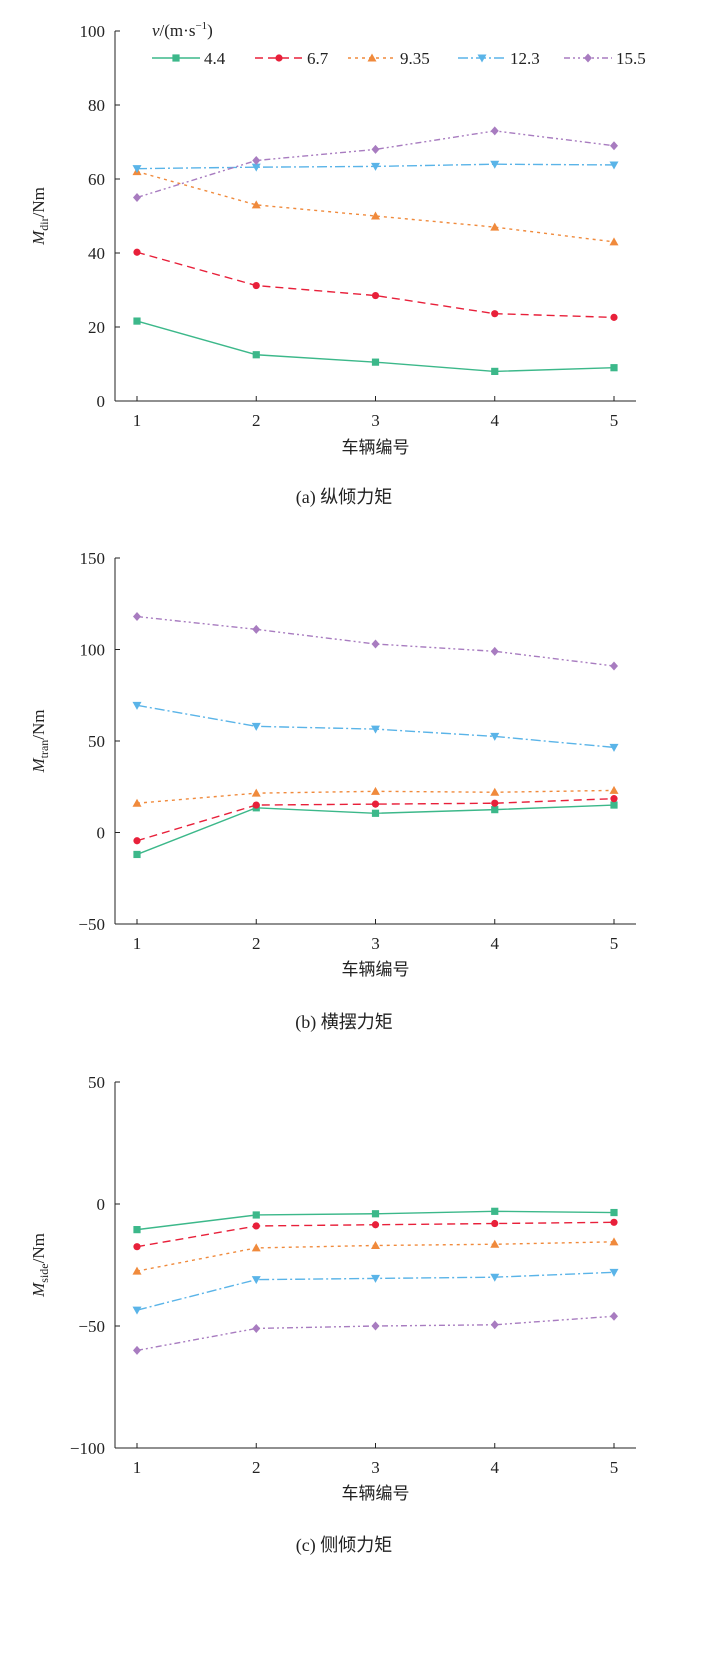 This screenshot has height=1657, width=719. I want to click on legend: v/(m·s−1) 4.4 6.7 9.35 12.3 15.5, so click(399, 44).